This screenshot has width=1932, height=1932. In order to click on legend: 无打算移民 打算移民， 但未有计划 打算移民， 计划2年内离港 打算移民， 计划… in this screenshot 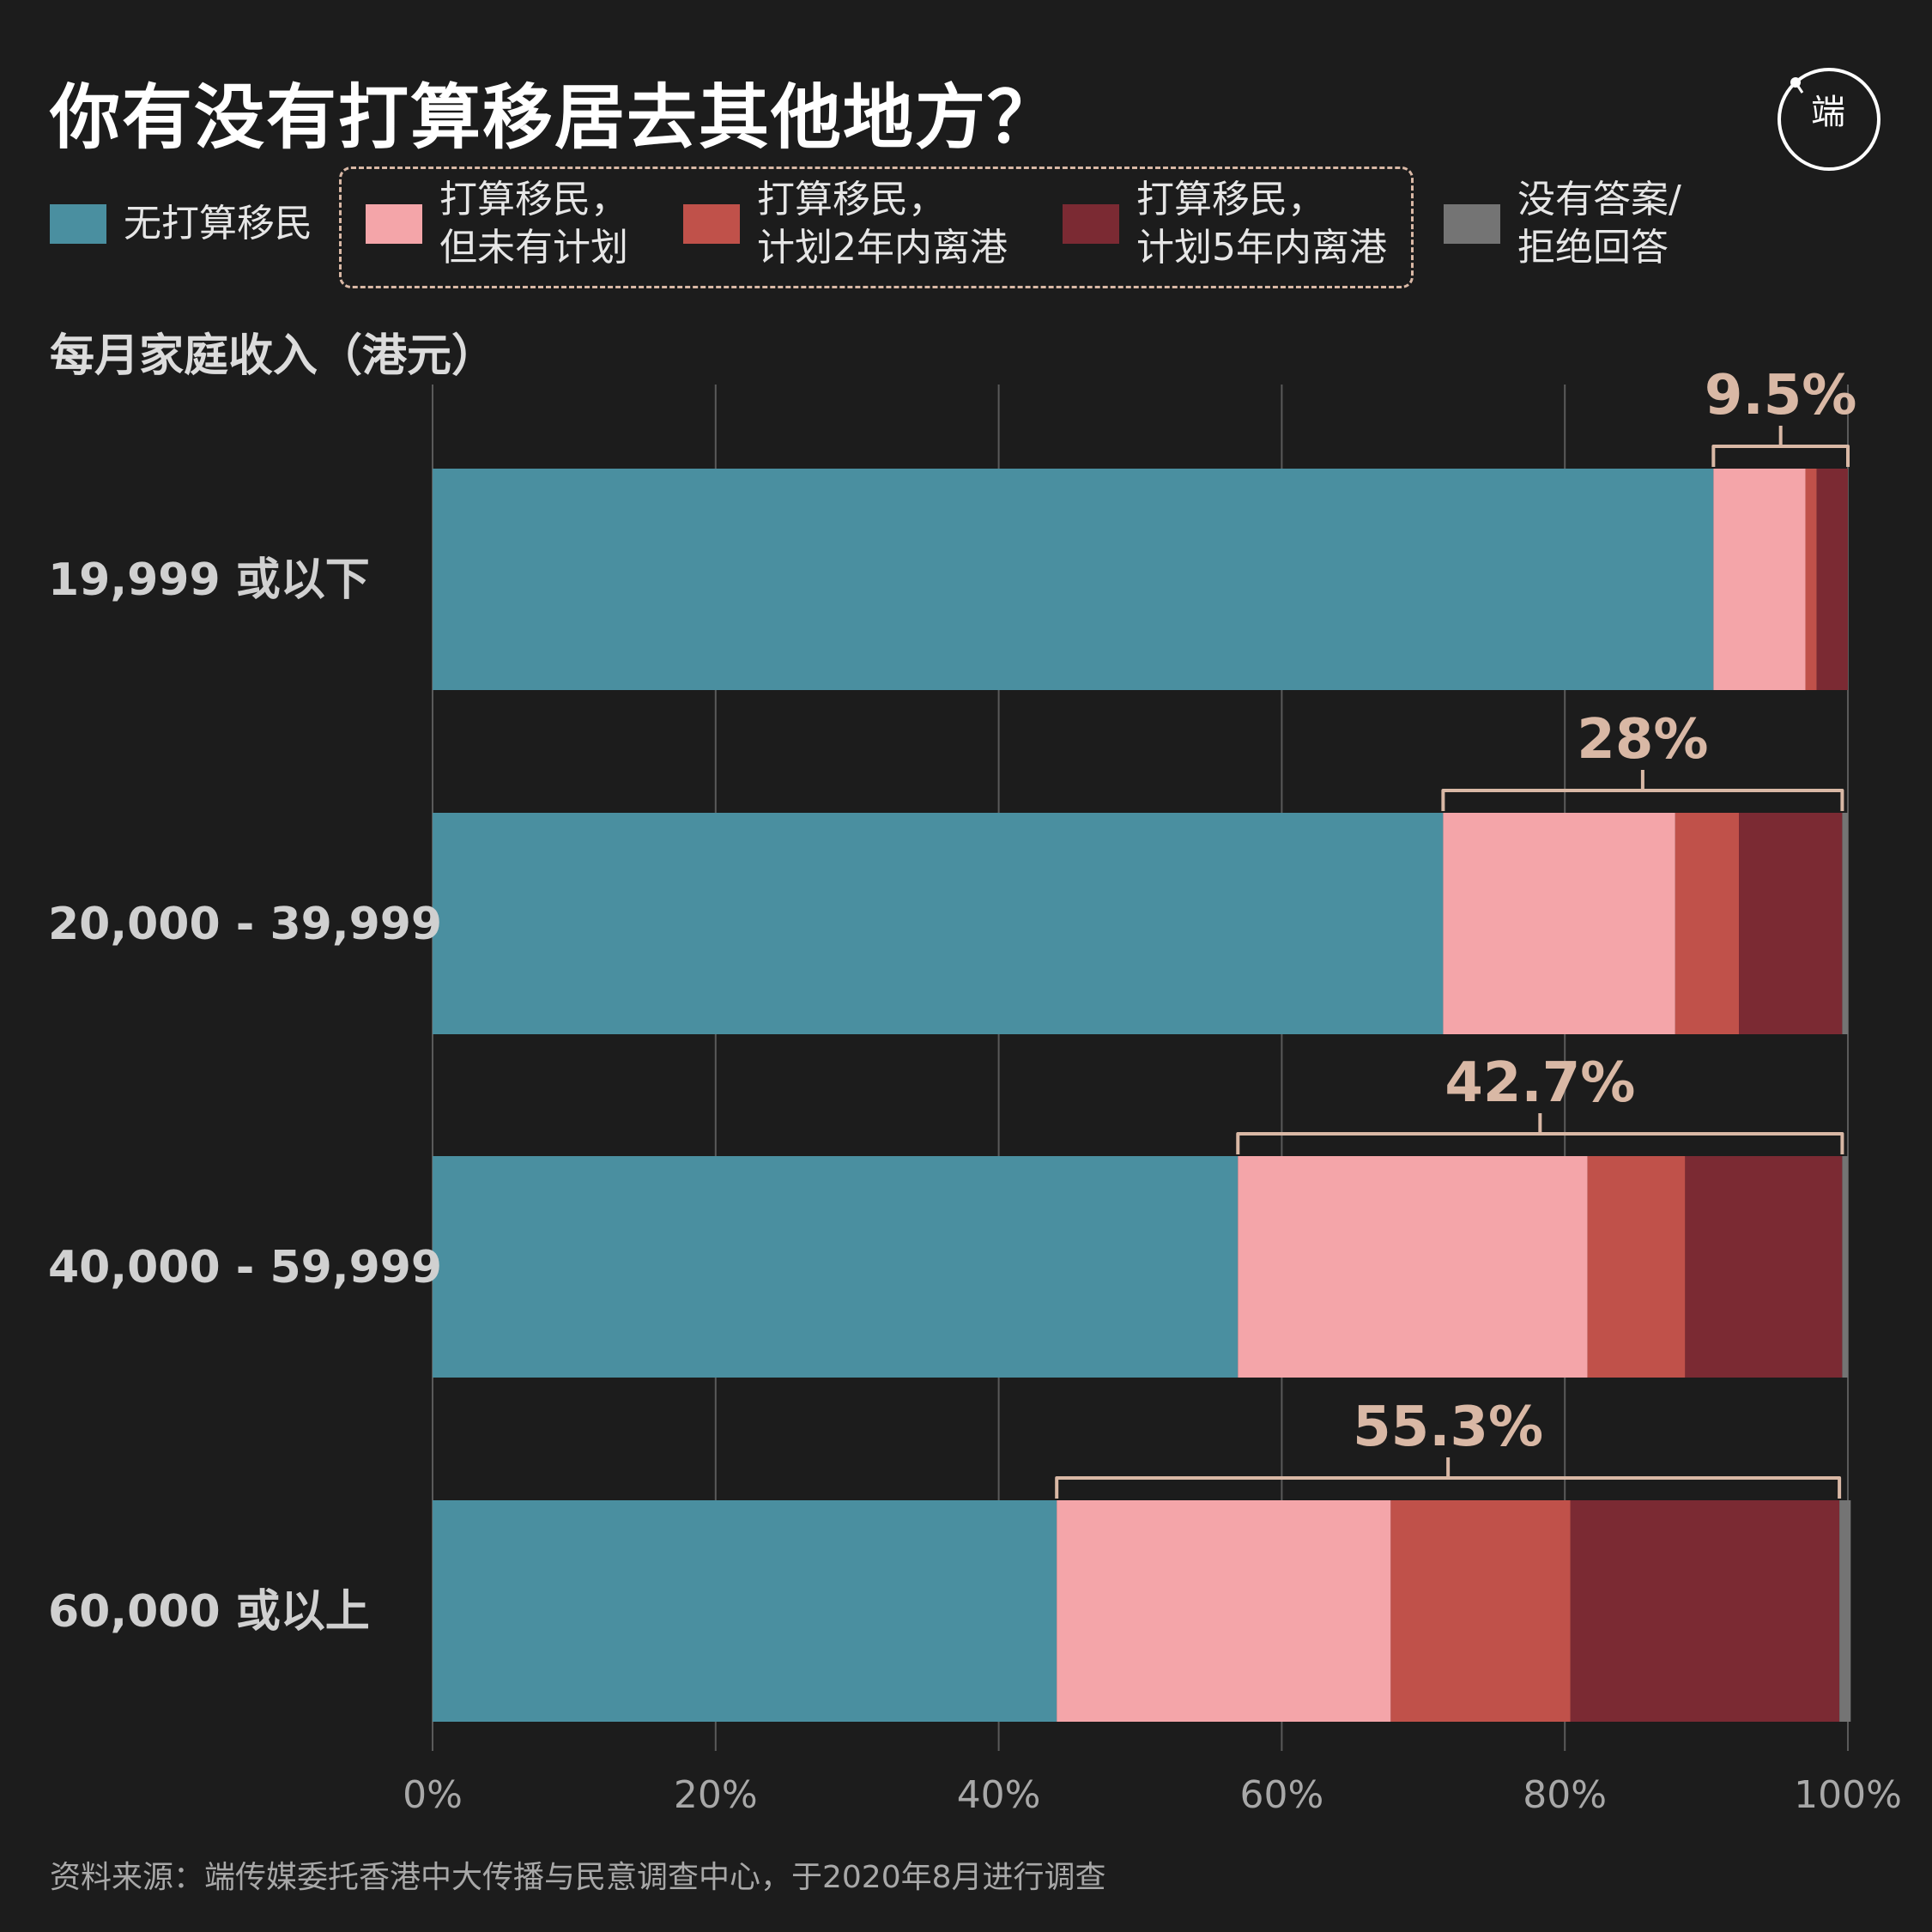, I will do `click(973, 232)`.